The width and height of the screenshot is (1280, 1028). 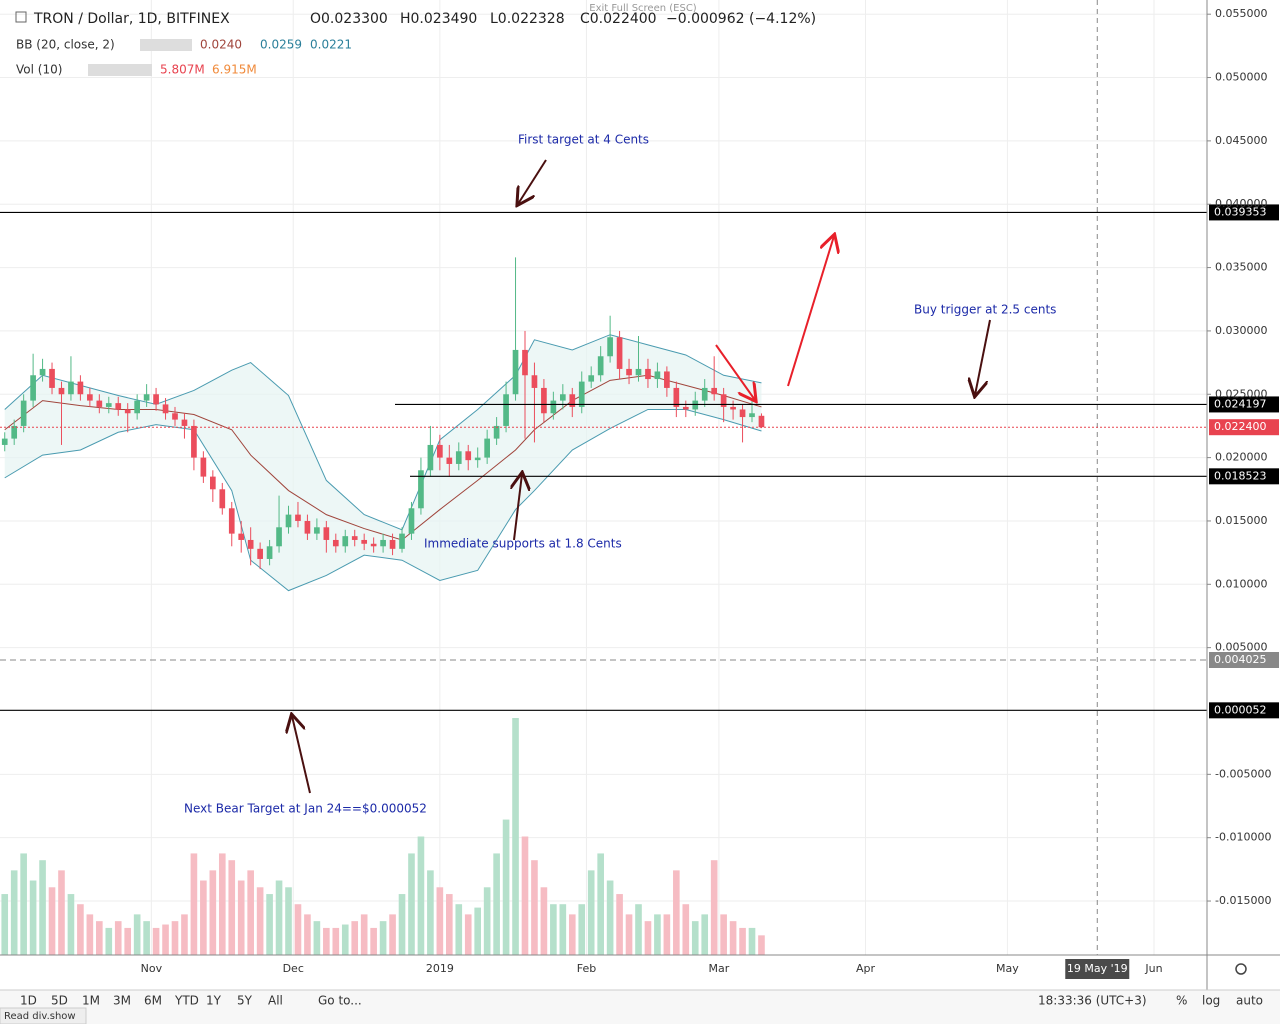 I want to click on indicator-label: BB (20, close, 2), so click(x=65, y=45).